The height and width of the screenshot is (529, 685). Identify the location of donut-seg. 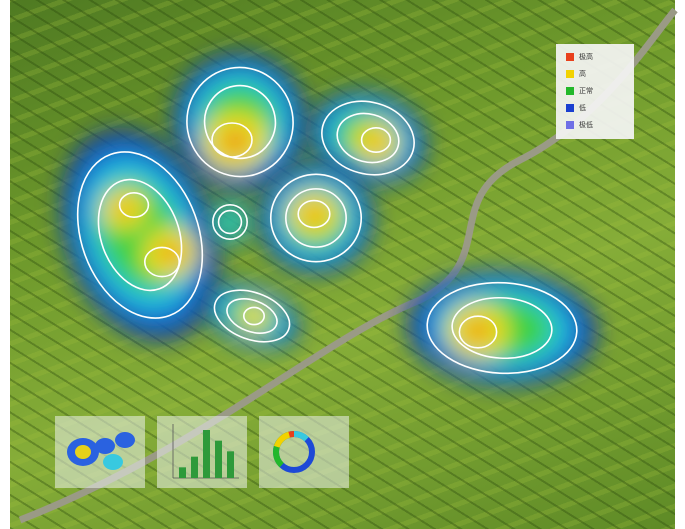
(294, 452).